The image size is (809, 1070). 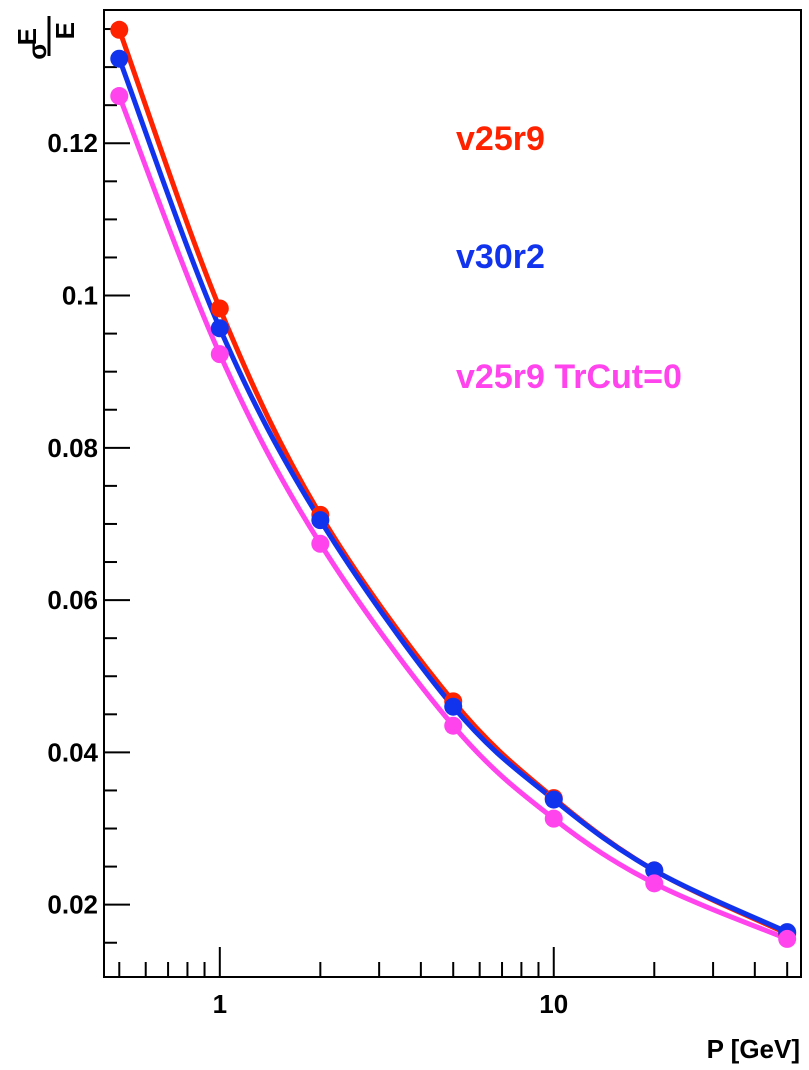 What do you see at coordinates (65, 30) in the screenshot?
I see `y-axis-title-denominator: E` at bounding box center [65, 30].